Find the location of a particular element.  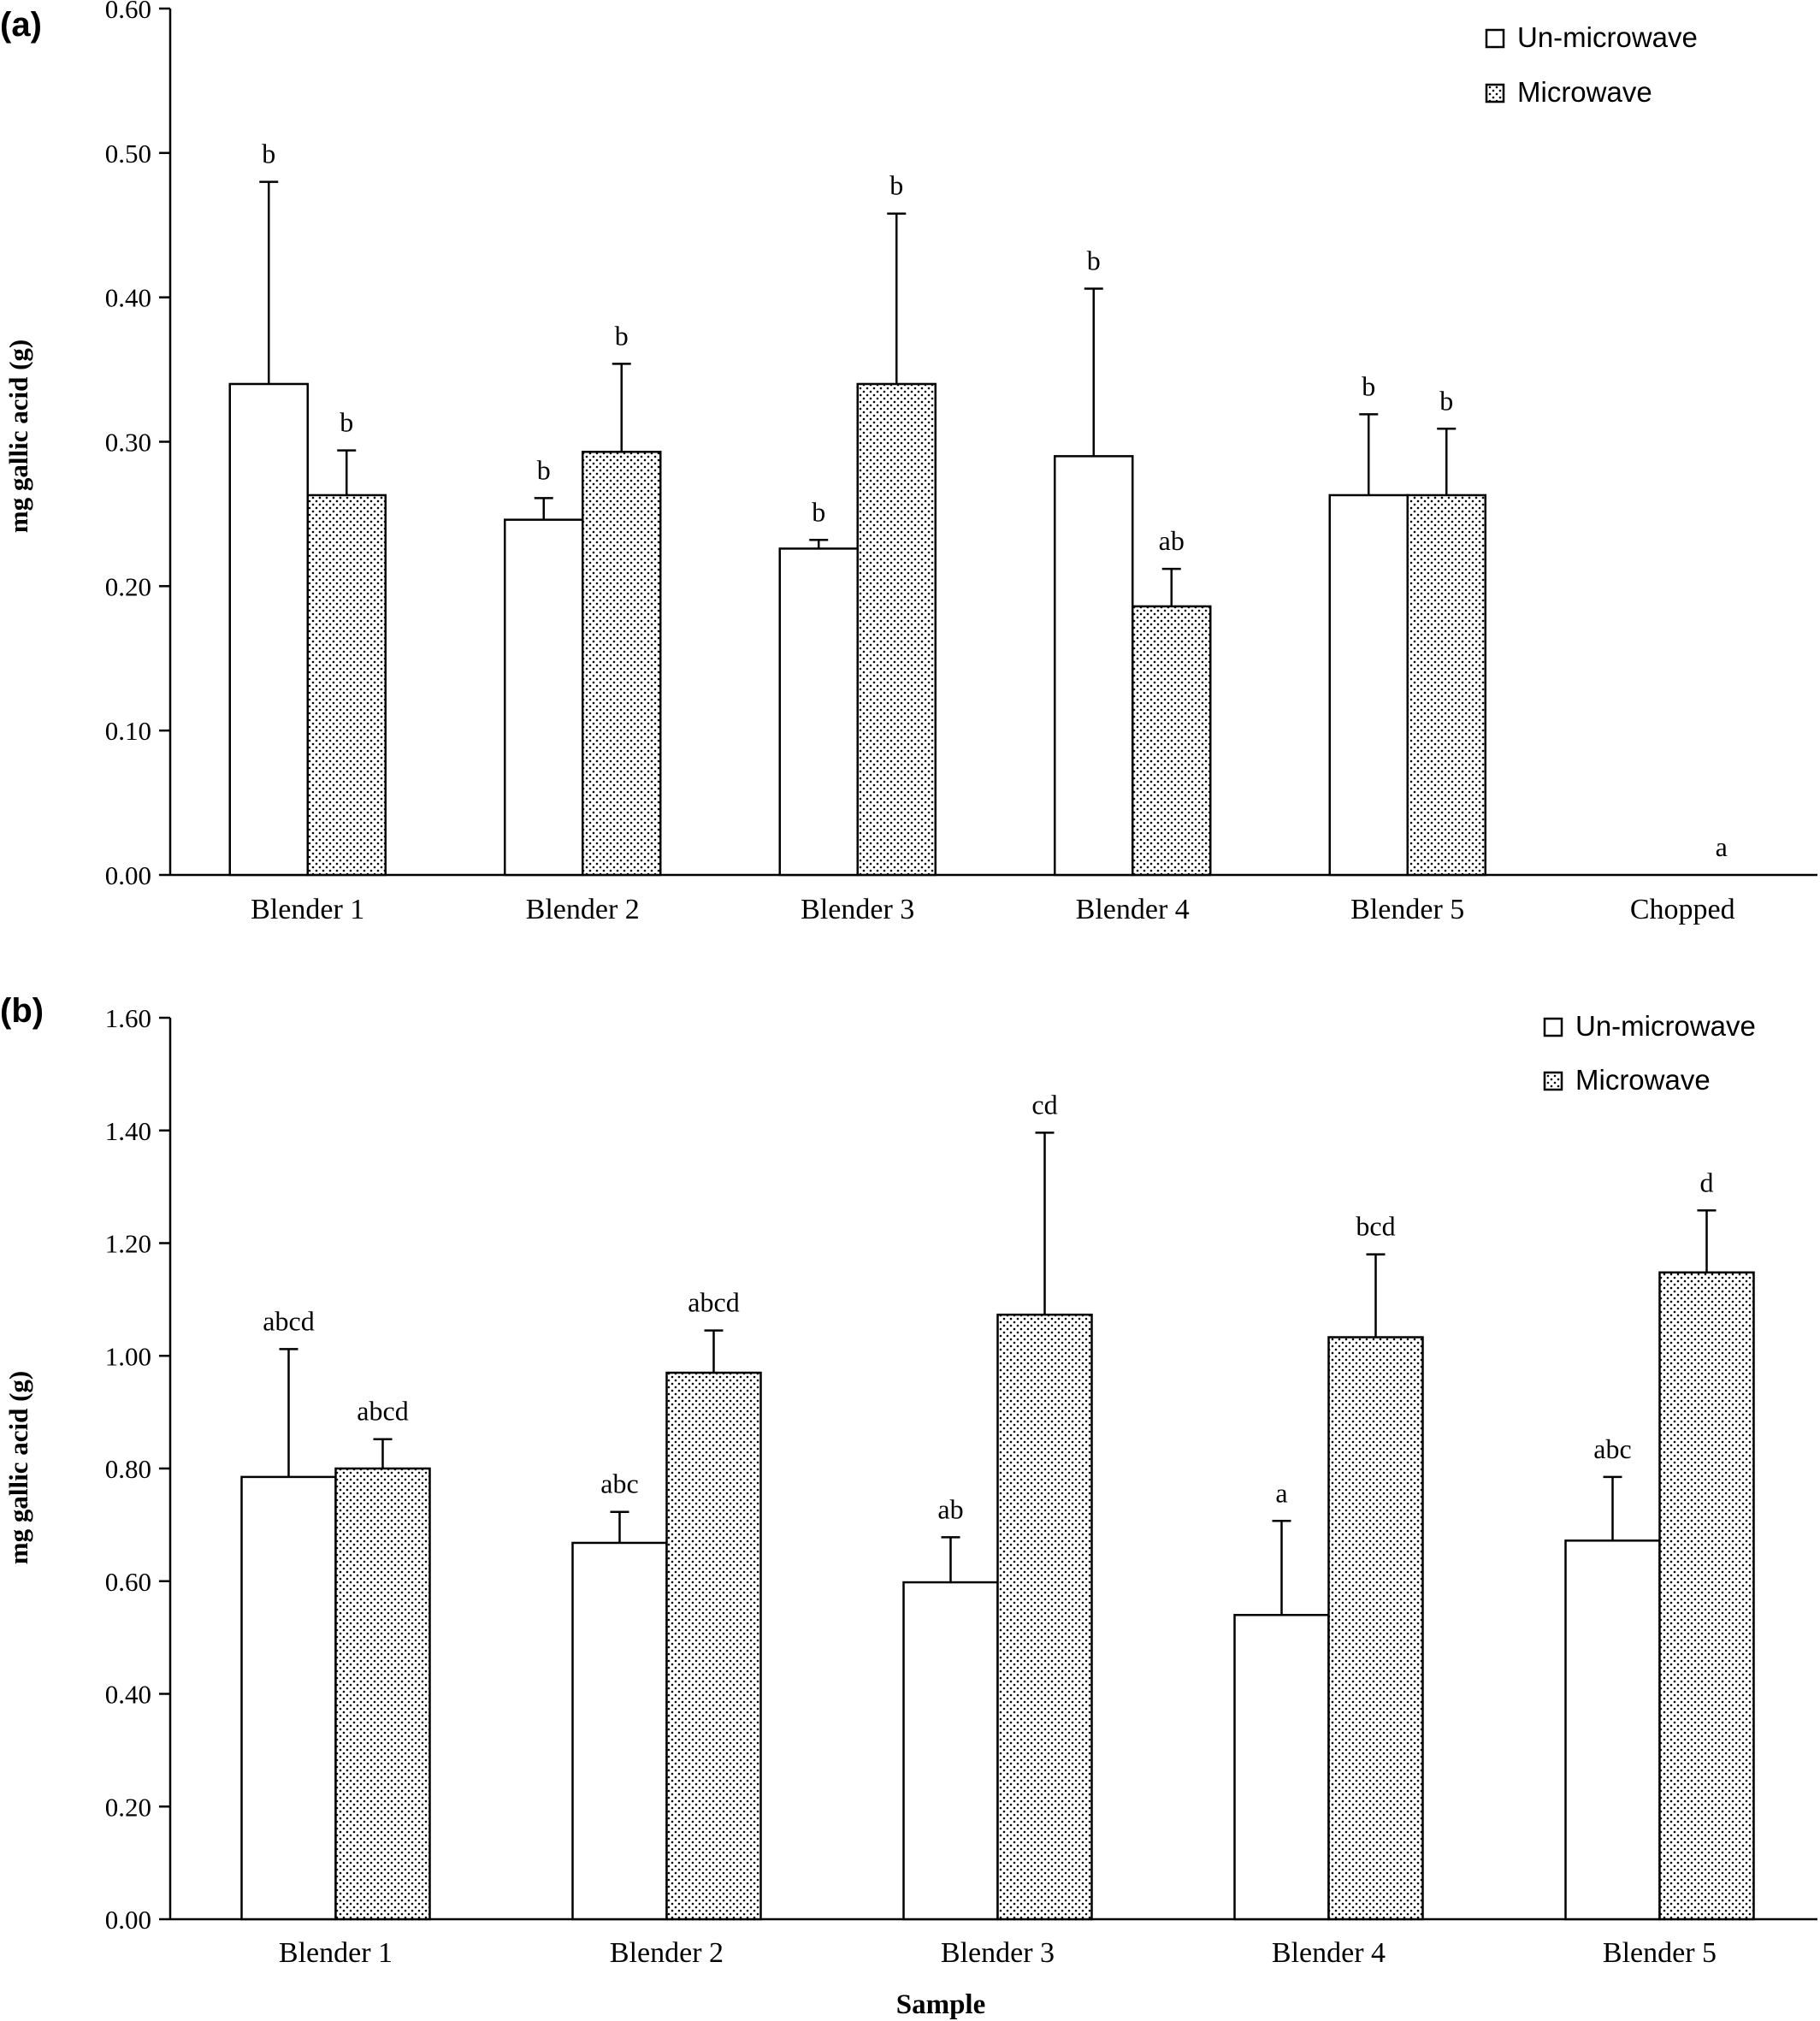

y-axis-label-b: mg gallic acid (g) is located at coordinates (18, 1467).